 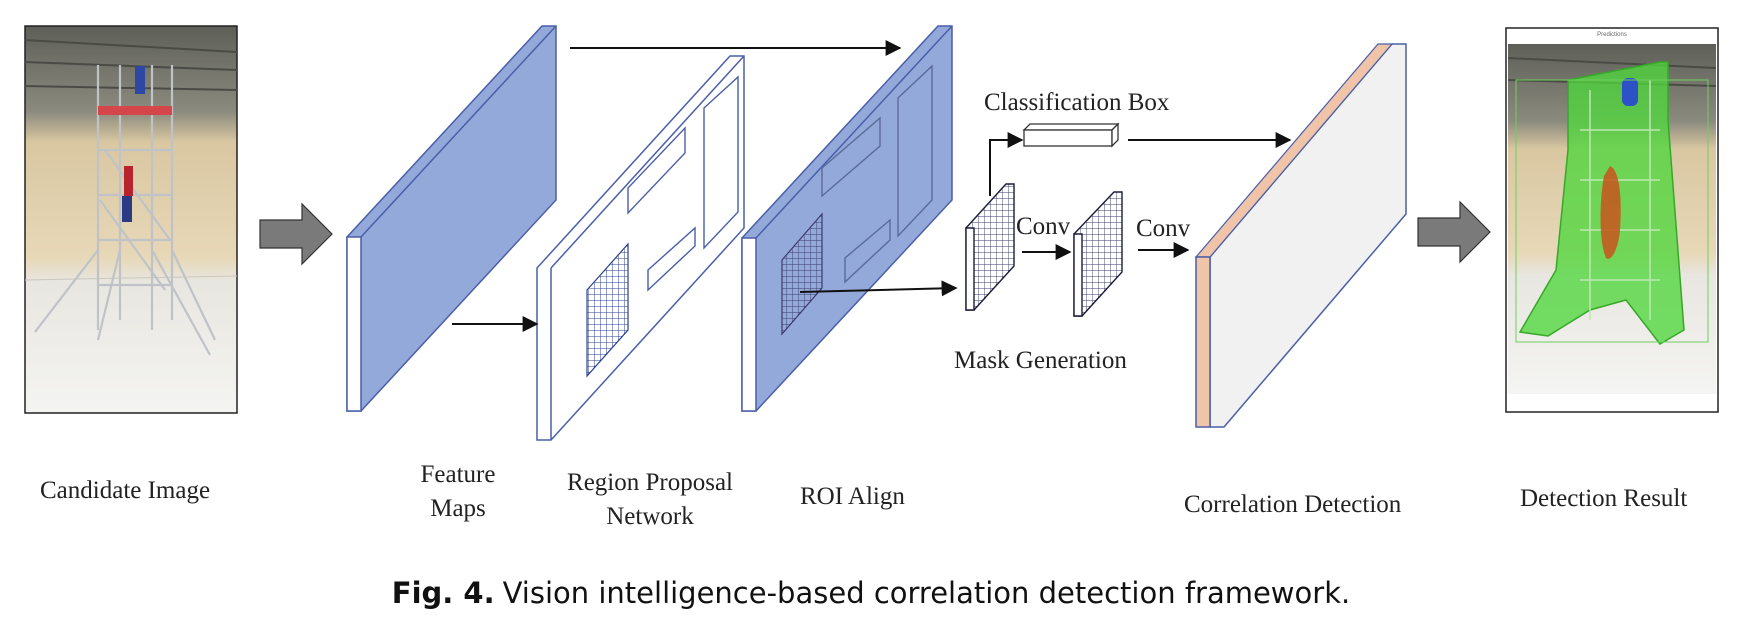 What do you see at coordinates (458, 474) in the screenshot?
I see `label-feature-maps-line1: Feature` at bounding box center [458, 474].